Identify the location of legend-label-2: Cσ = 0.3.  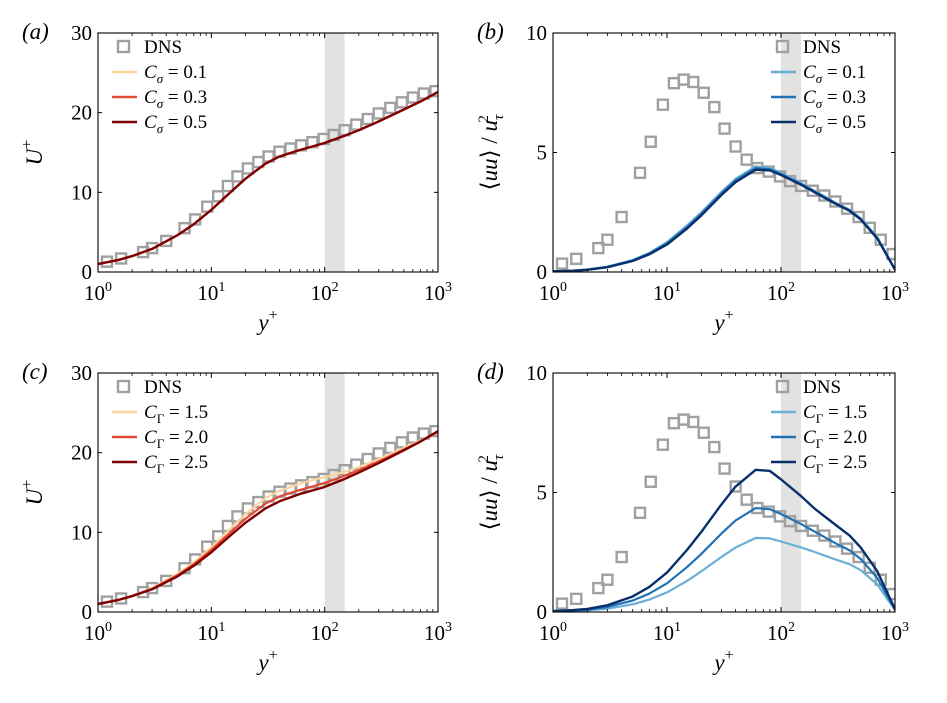
(834, 99).